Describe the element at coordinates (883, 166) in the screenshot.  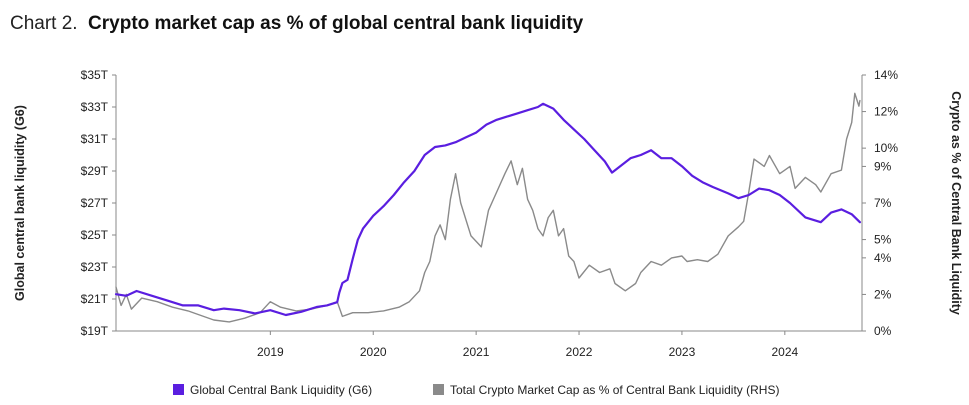
I see `right-tick-label: 9%` at that location.